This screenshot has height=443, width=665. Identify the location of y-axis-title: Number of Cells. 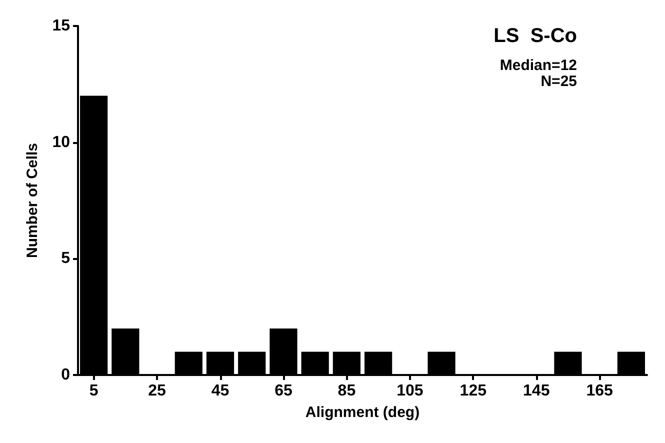
(32, 200).